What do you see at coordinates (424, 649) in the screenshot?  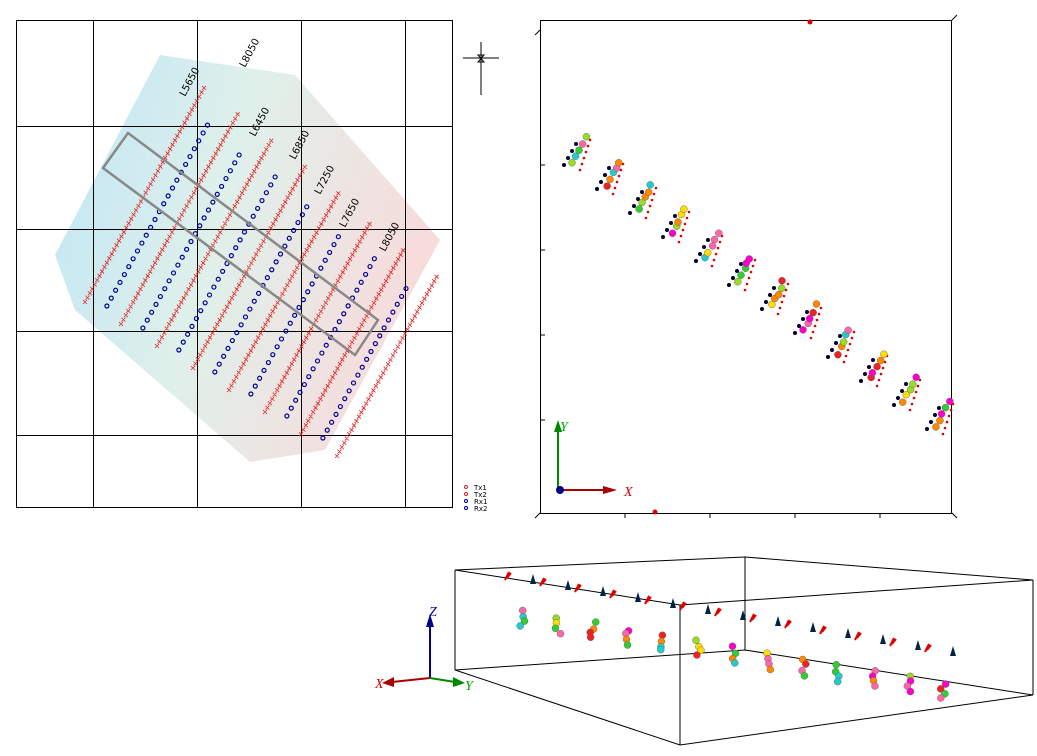 I see `axis-icon-3d: Z X Y` at bounding box center [424, 649].